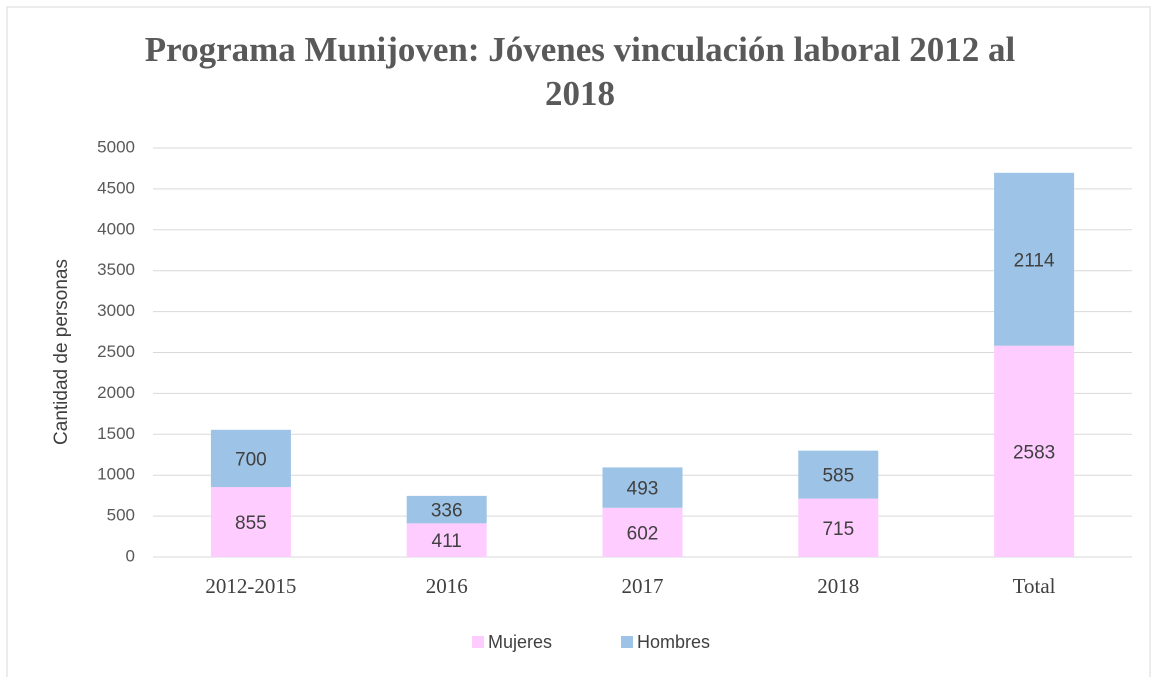 This screenshot has height=677, width=1158. I want to click on data-label: 715, so click(838, 529).